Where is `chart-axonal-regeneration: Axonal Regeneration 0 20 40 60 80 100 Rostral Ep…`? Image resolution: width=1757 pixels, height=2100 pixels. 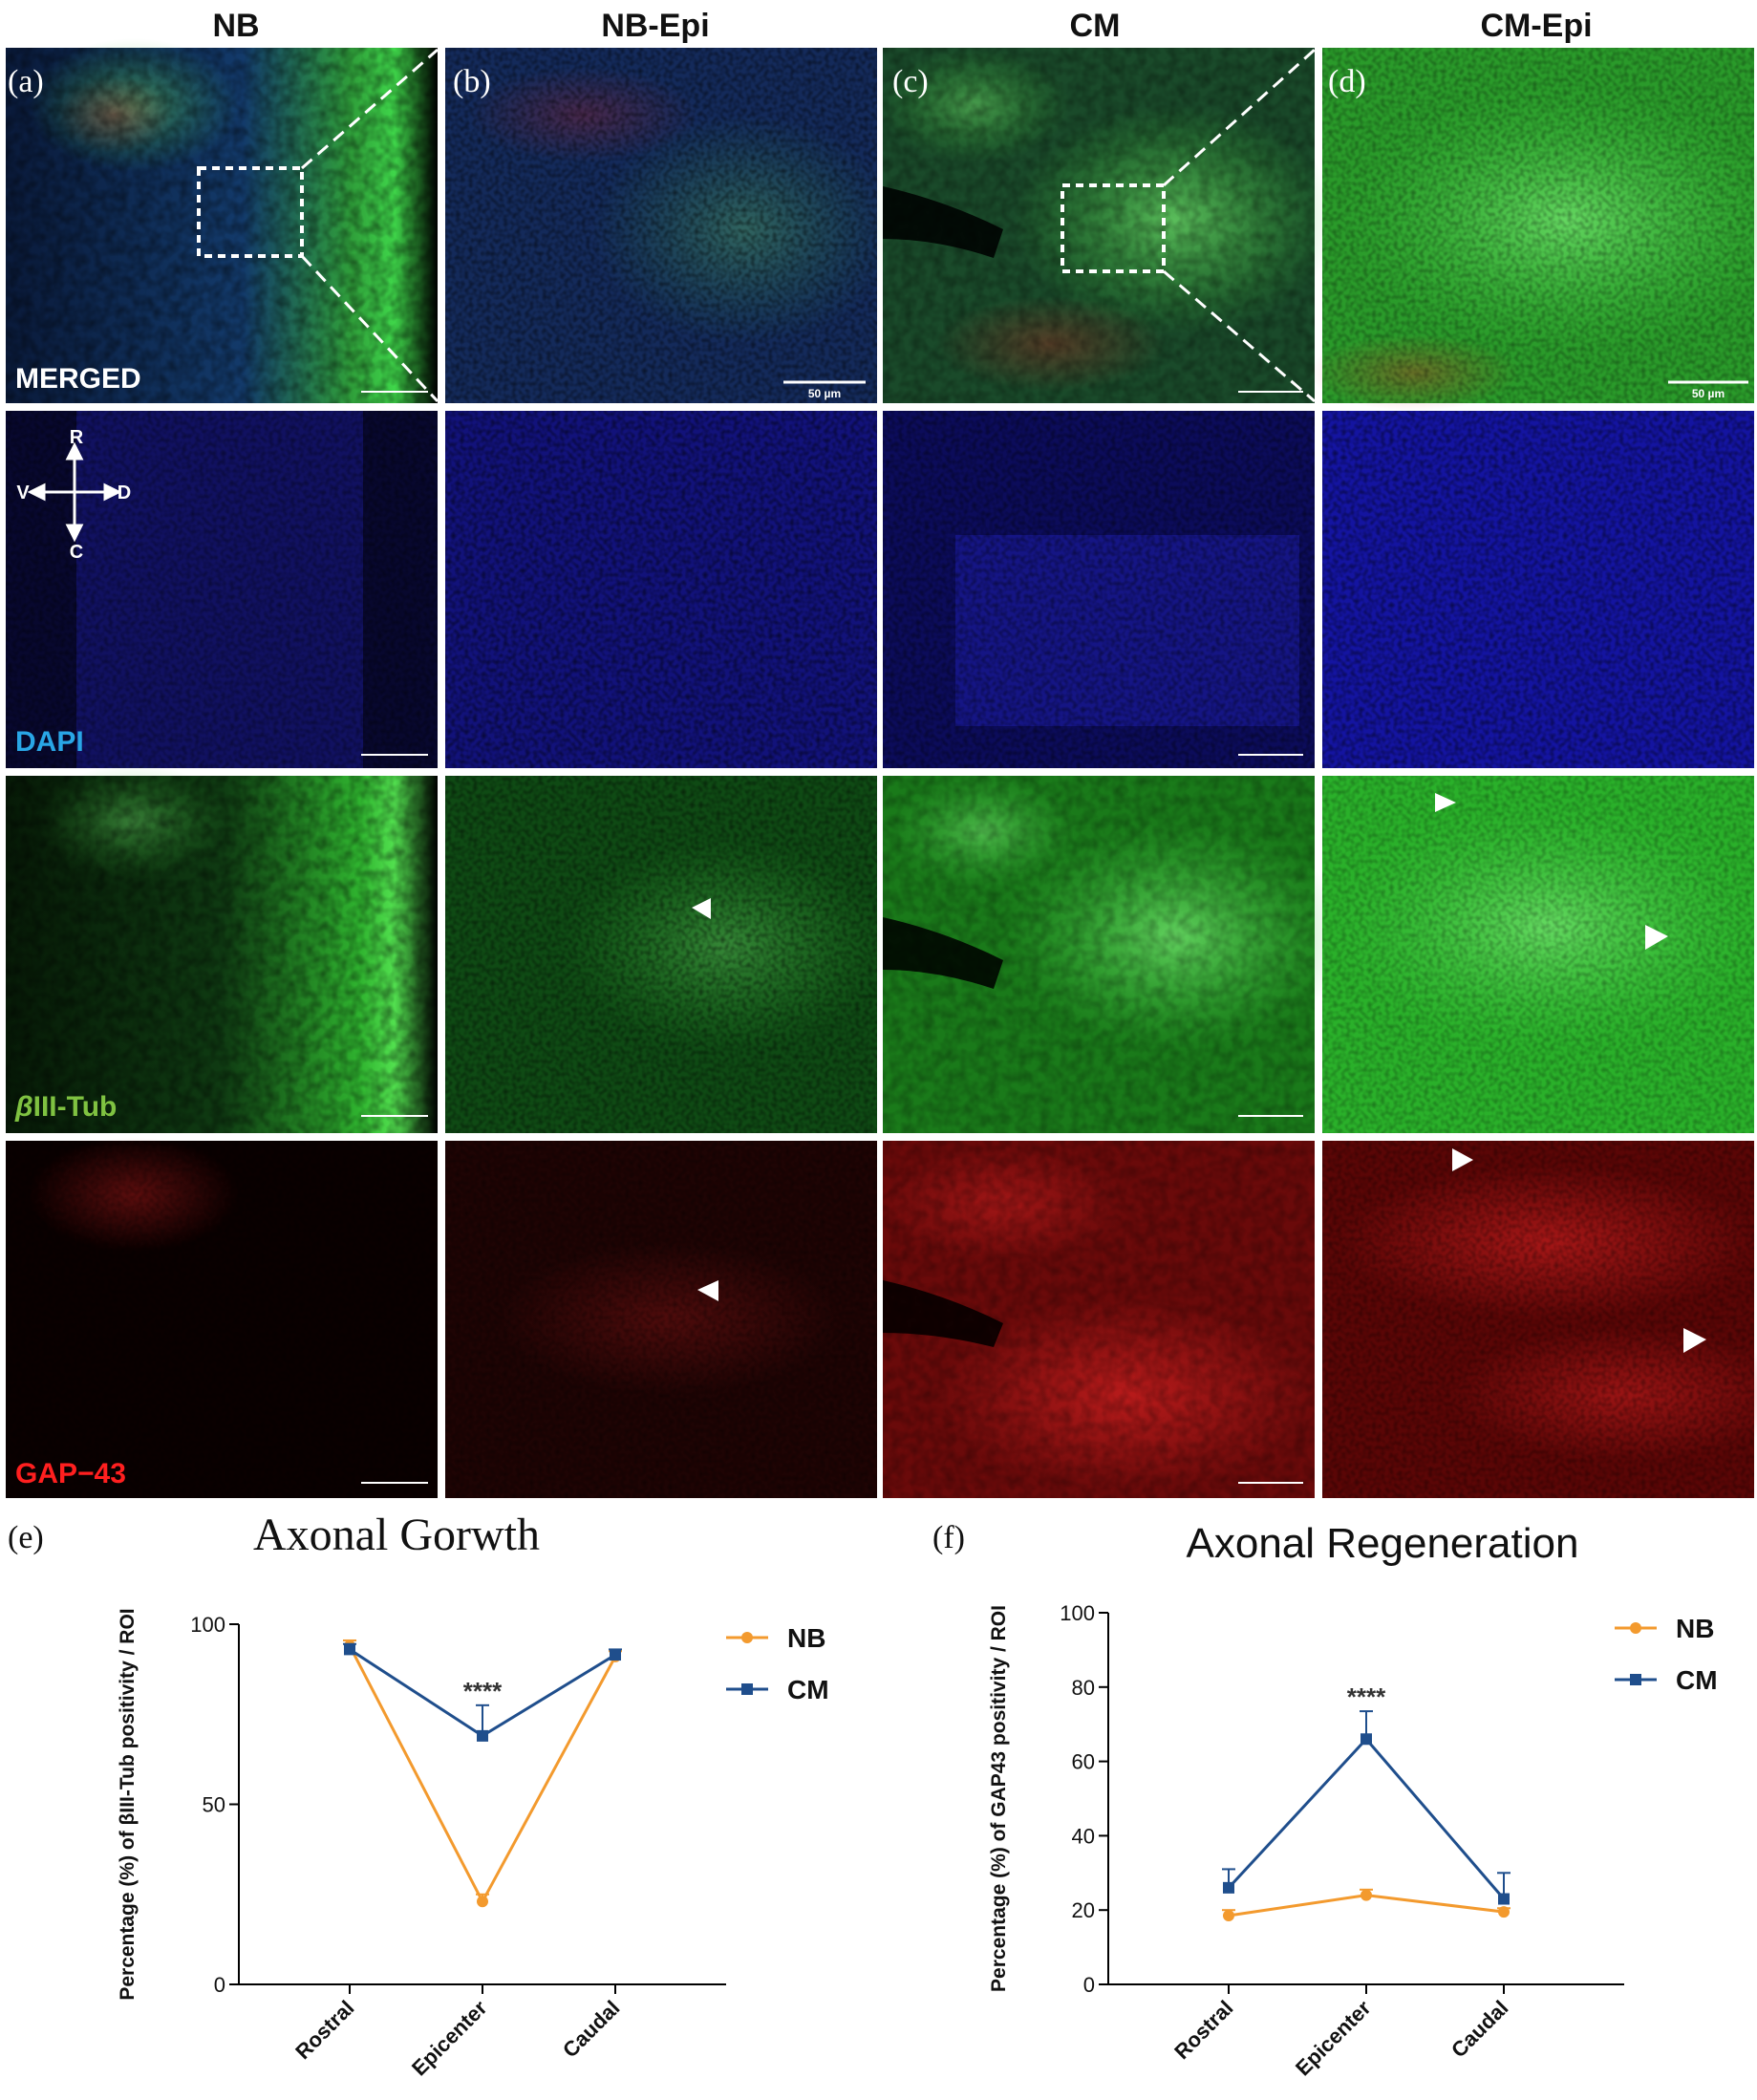
chart-axonal-regeneration: Axonal Regeneration 0 20 40 60 80 100 Rostral Ep… is located at coordinates (1353, 1800).